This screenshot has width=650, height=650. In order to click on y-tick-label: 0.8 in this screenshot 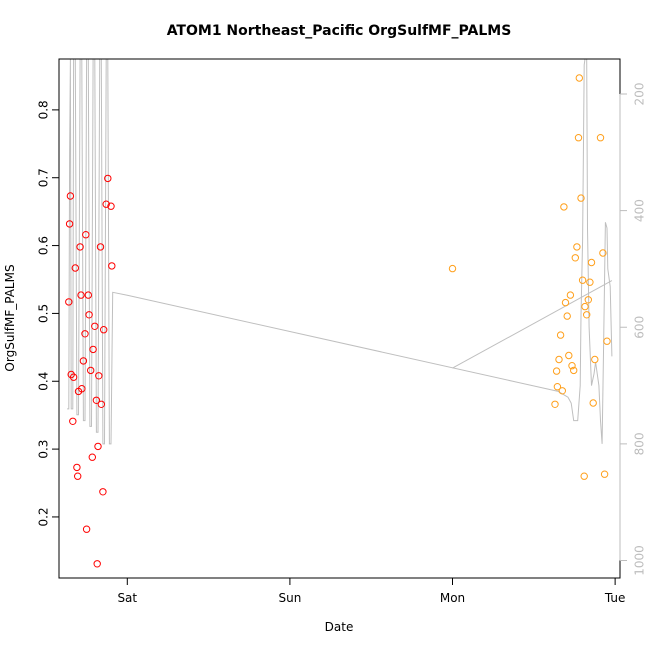, I will do `click(44, 109)`.